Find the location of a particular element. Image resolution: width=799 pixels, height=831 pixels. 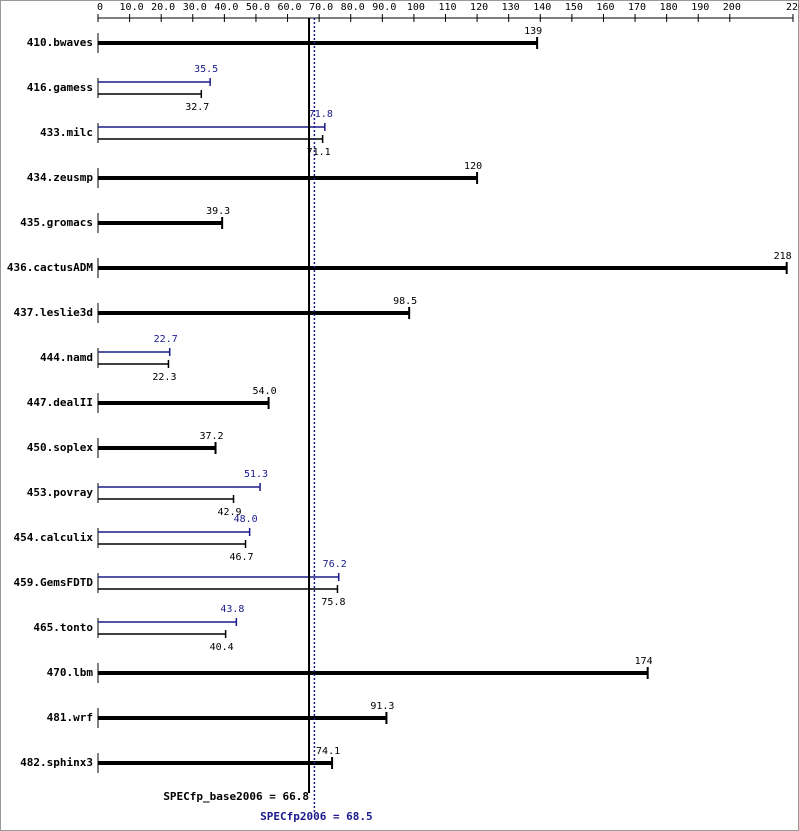

value-label: 37.2 is located at coordinates (211, 436).